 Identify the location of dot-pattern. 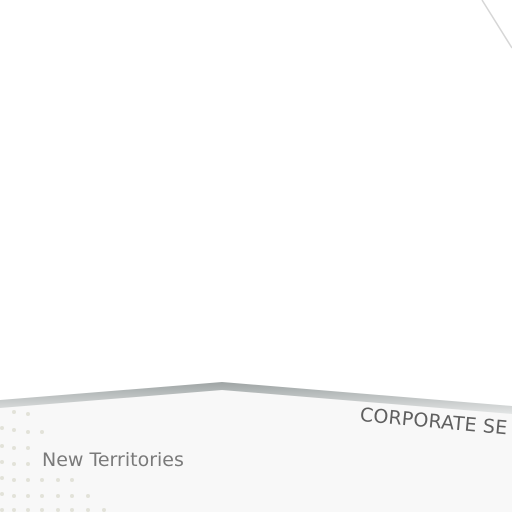
(53, 455).